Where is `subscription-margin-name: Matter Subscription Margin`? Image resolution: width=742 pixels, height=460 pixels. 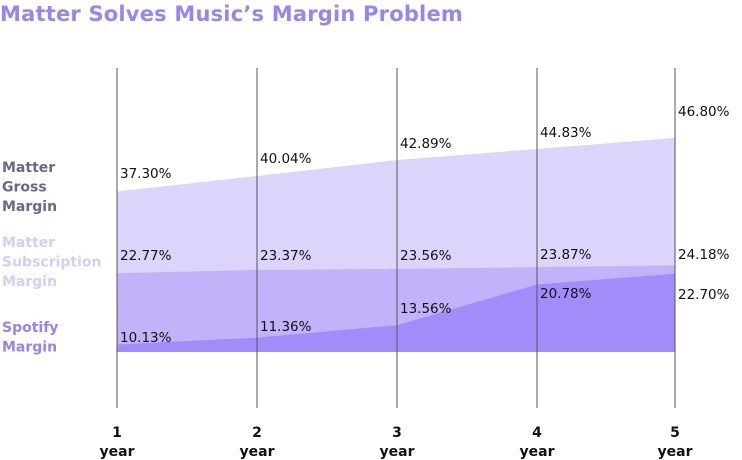 subscription-margin-name: Matter Subscription Margin is located at coordinates (52, 262).